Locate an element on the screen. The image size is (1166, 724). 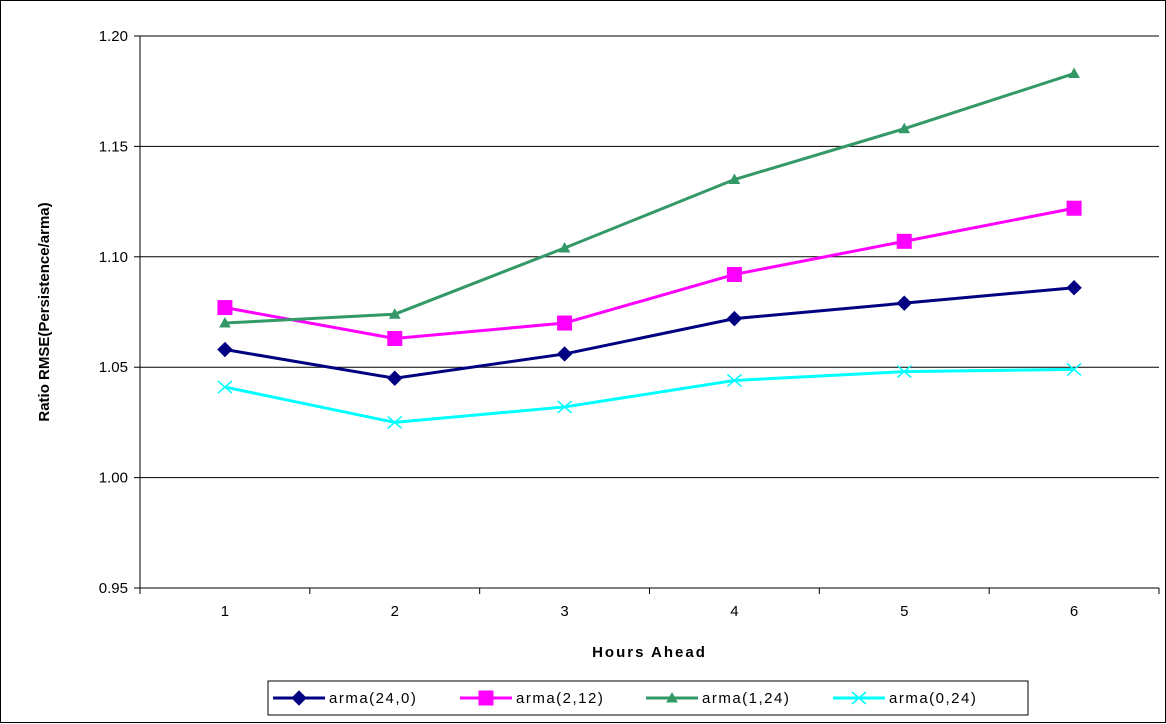
legend-label: arma(2,12) is located at coordinates (560, 698).